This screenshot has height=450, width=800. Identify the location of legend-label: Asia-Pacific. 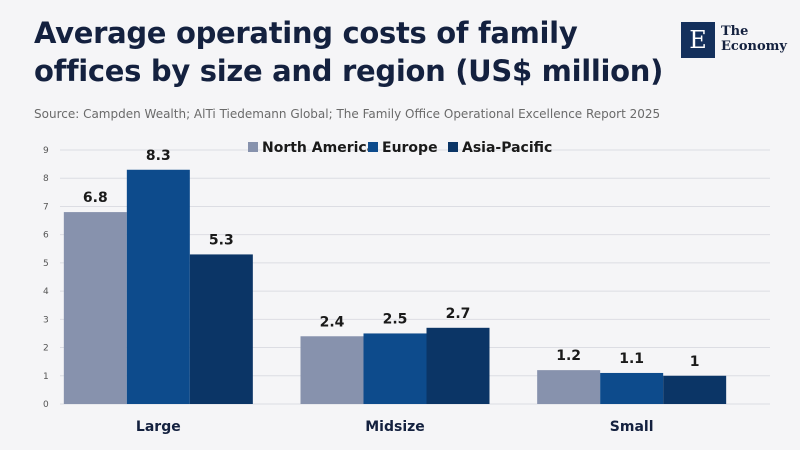
(507, 148).